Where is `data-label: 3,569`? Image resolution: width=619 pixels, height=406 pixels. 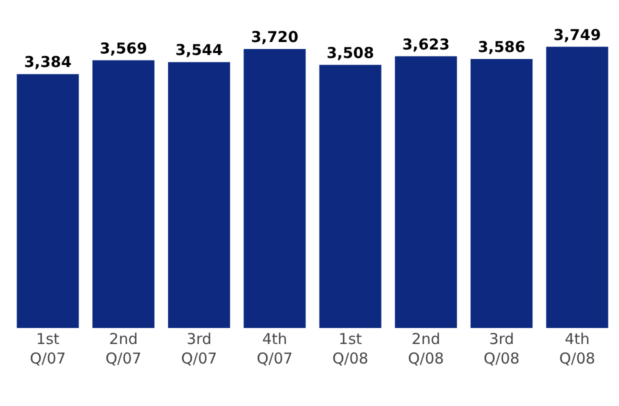 data-label: 3,569 is located at coordinates (124, 48).